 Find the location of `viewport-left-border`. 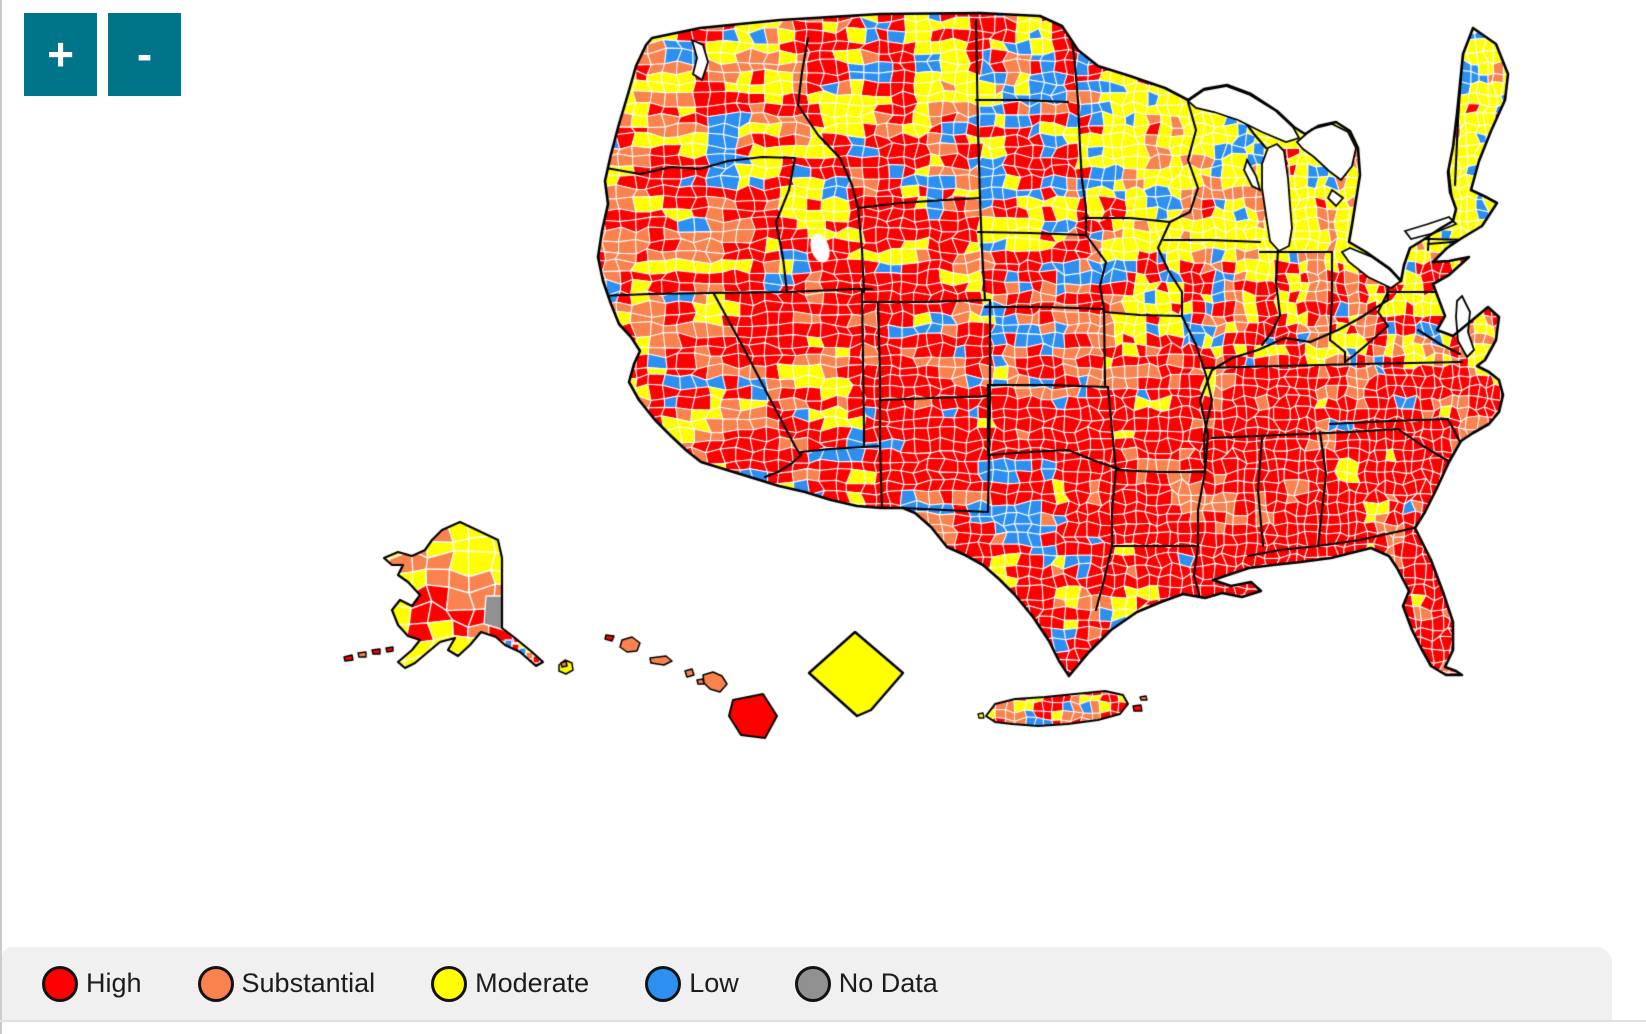

viewport-left-border is located at coordinates (1, 517).